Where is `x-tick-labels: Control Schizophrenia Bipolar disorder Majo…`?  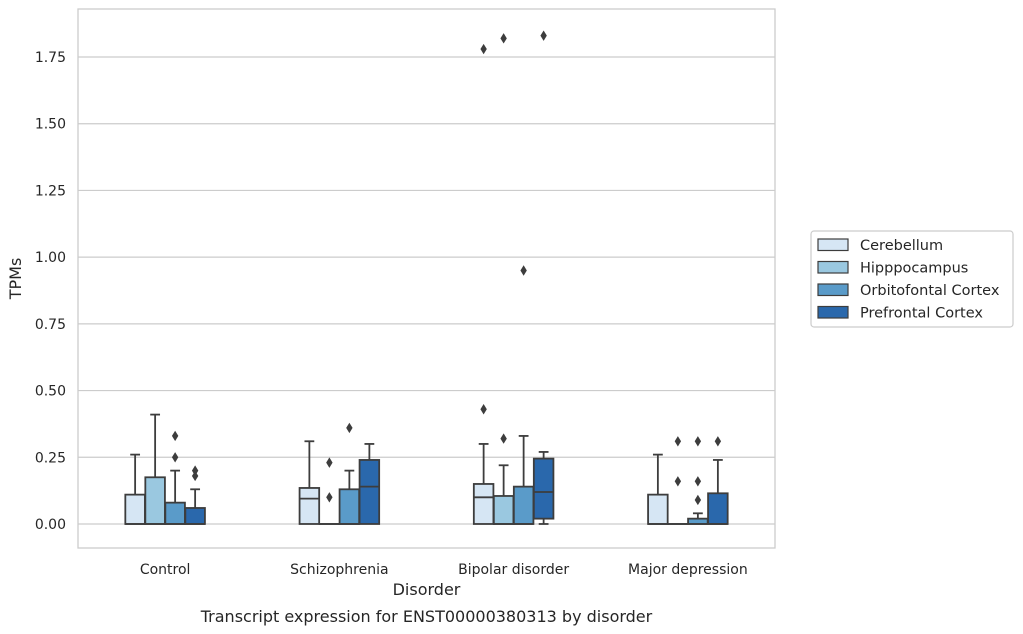 x-tick-labels: Control Schizophrenia Bipolar disorder Majo… is located at coordinates (444, 570).